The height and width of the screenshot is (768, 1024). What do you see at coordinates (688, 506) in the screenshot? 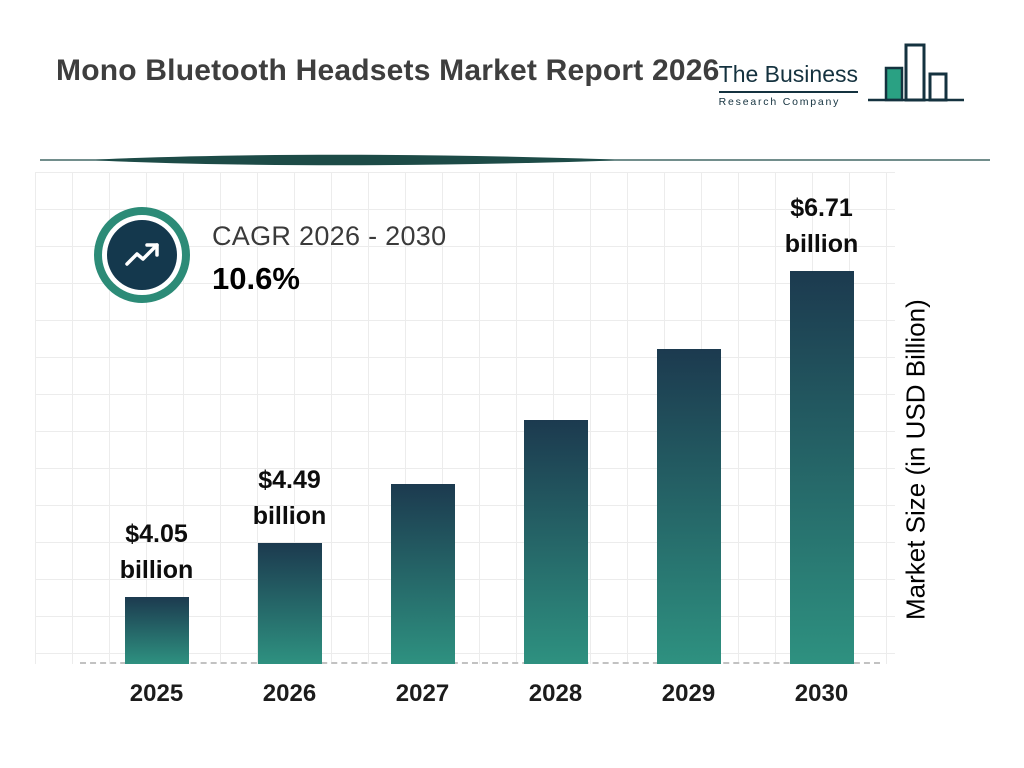
I see `bar-2029` at bounding box center [688, 506].